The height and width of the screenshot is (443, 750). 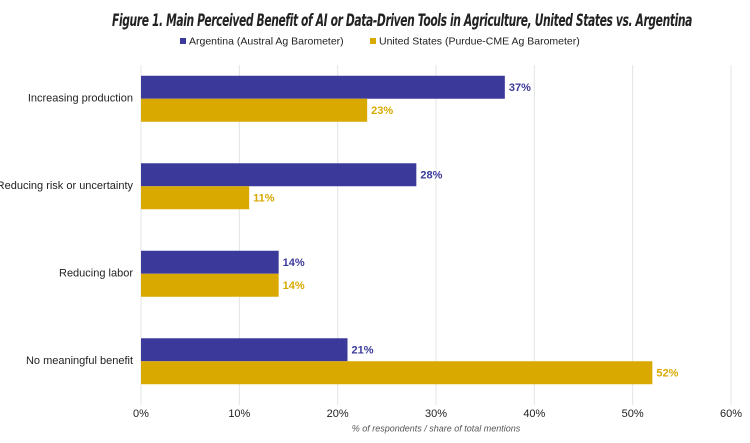 What do you see at coordinates (96, 274) in the screenshot?
I see `y-tick-label: Reducing labor` at bounding box center [96, 274].